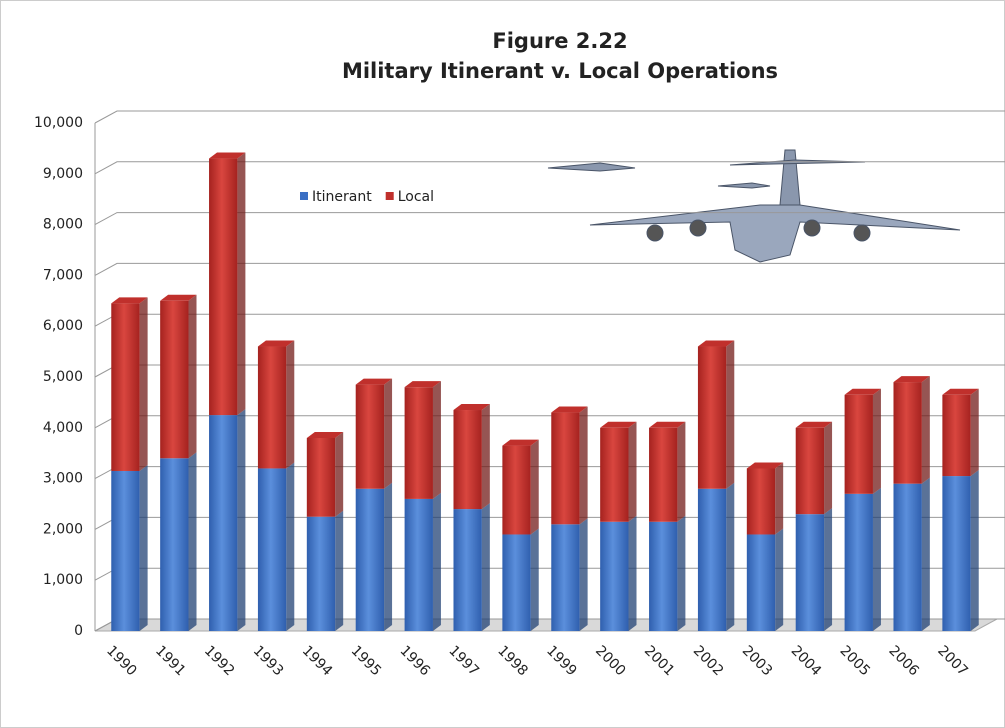 The height and width of the screenshot is (728, 1005). What do you see at coordinates (63, 275) in the screenshot?
I see `y-tick-label: 7,000` at bounding box center [63, 275].